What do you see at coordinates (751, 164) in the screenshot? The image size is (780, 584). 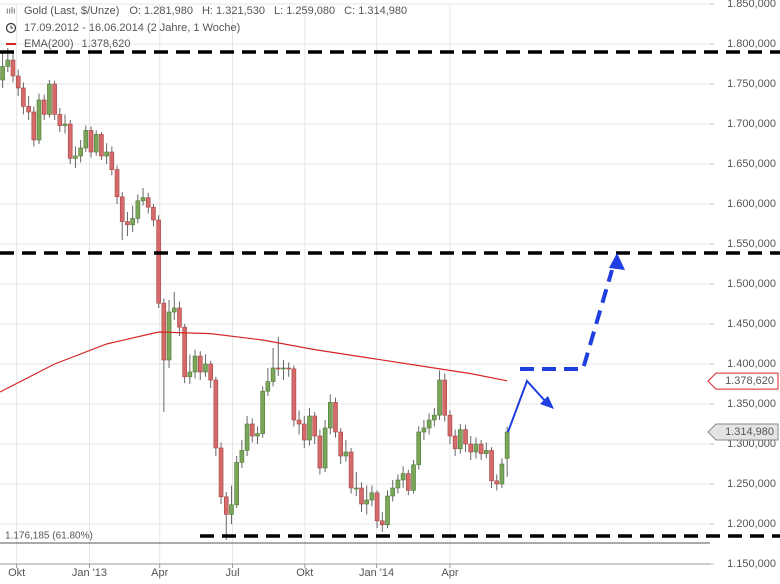 I see `y-tick-label: 1.650,000` at bounding box center [751, 164].